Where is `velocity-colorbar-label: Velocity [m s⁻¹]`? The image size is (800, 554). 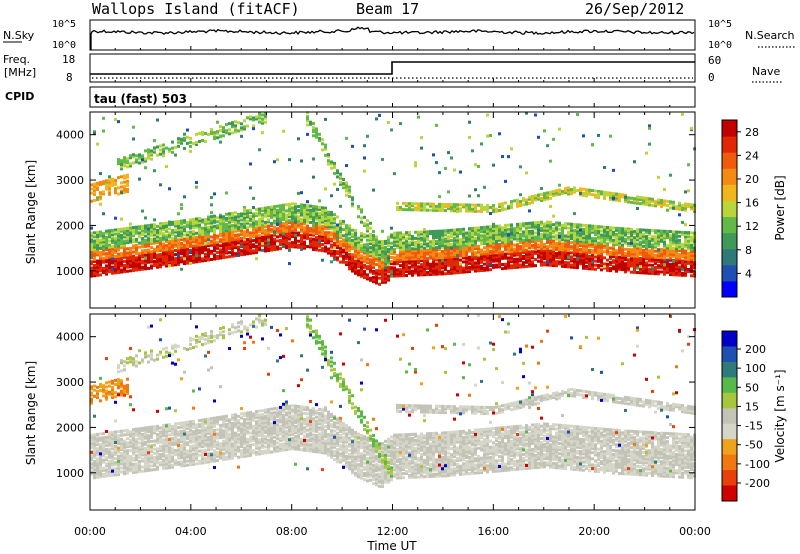
velocity-colorbar-label: Velocity [m s⁻¹] is located at coordinates (780, 415).